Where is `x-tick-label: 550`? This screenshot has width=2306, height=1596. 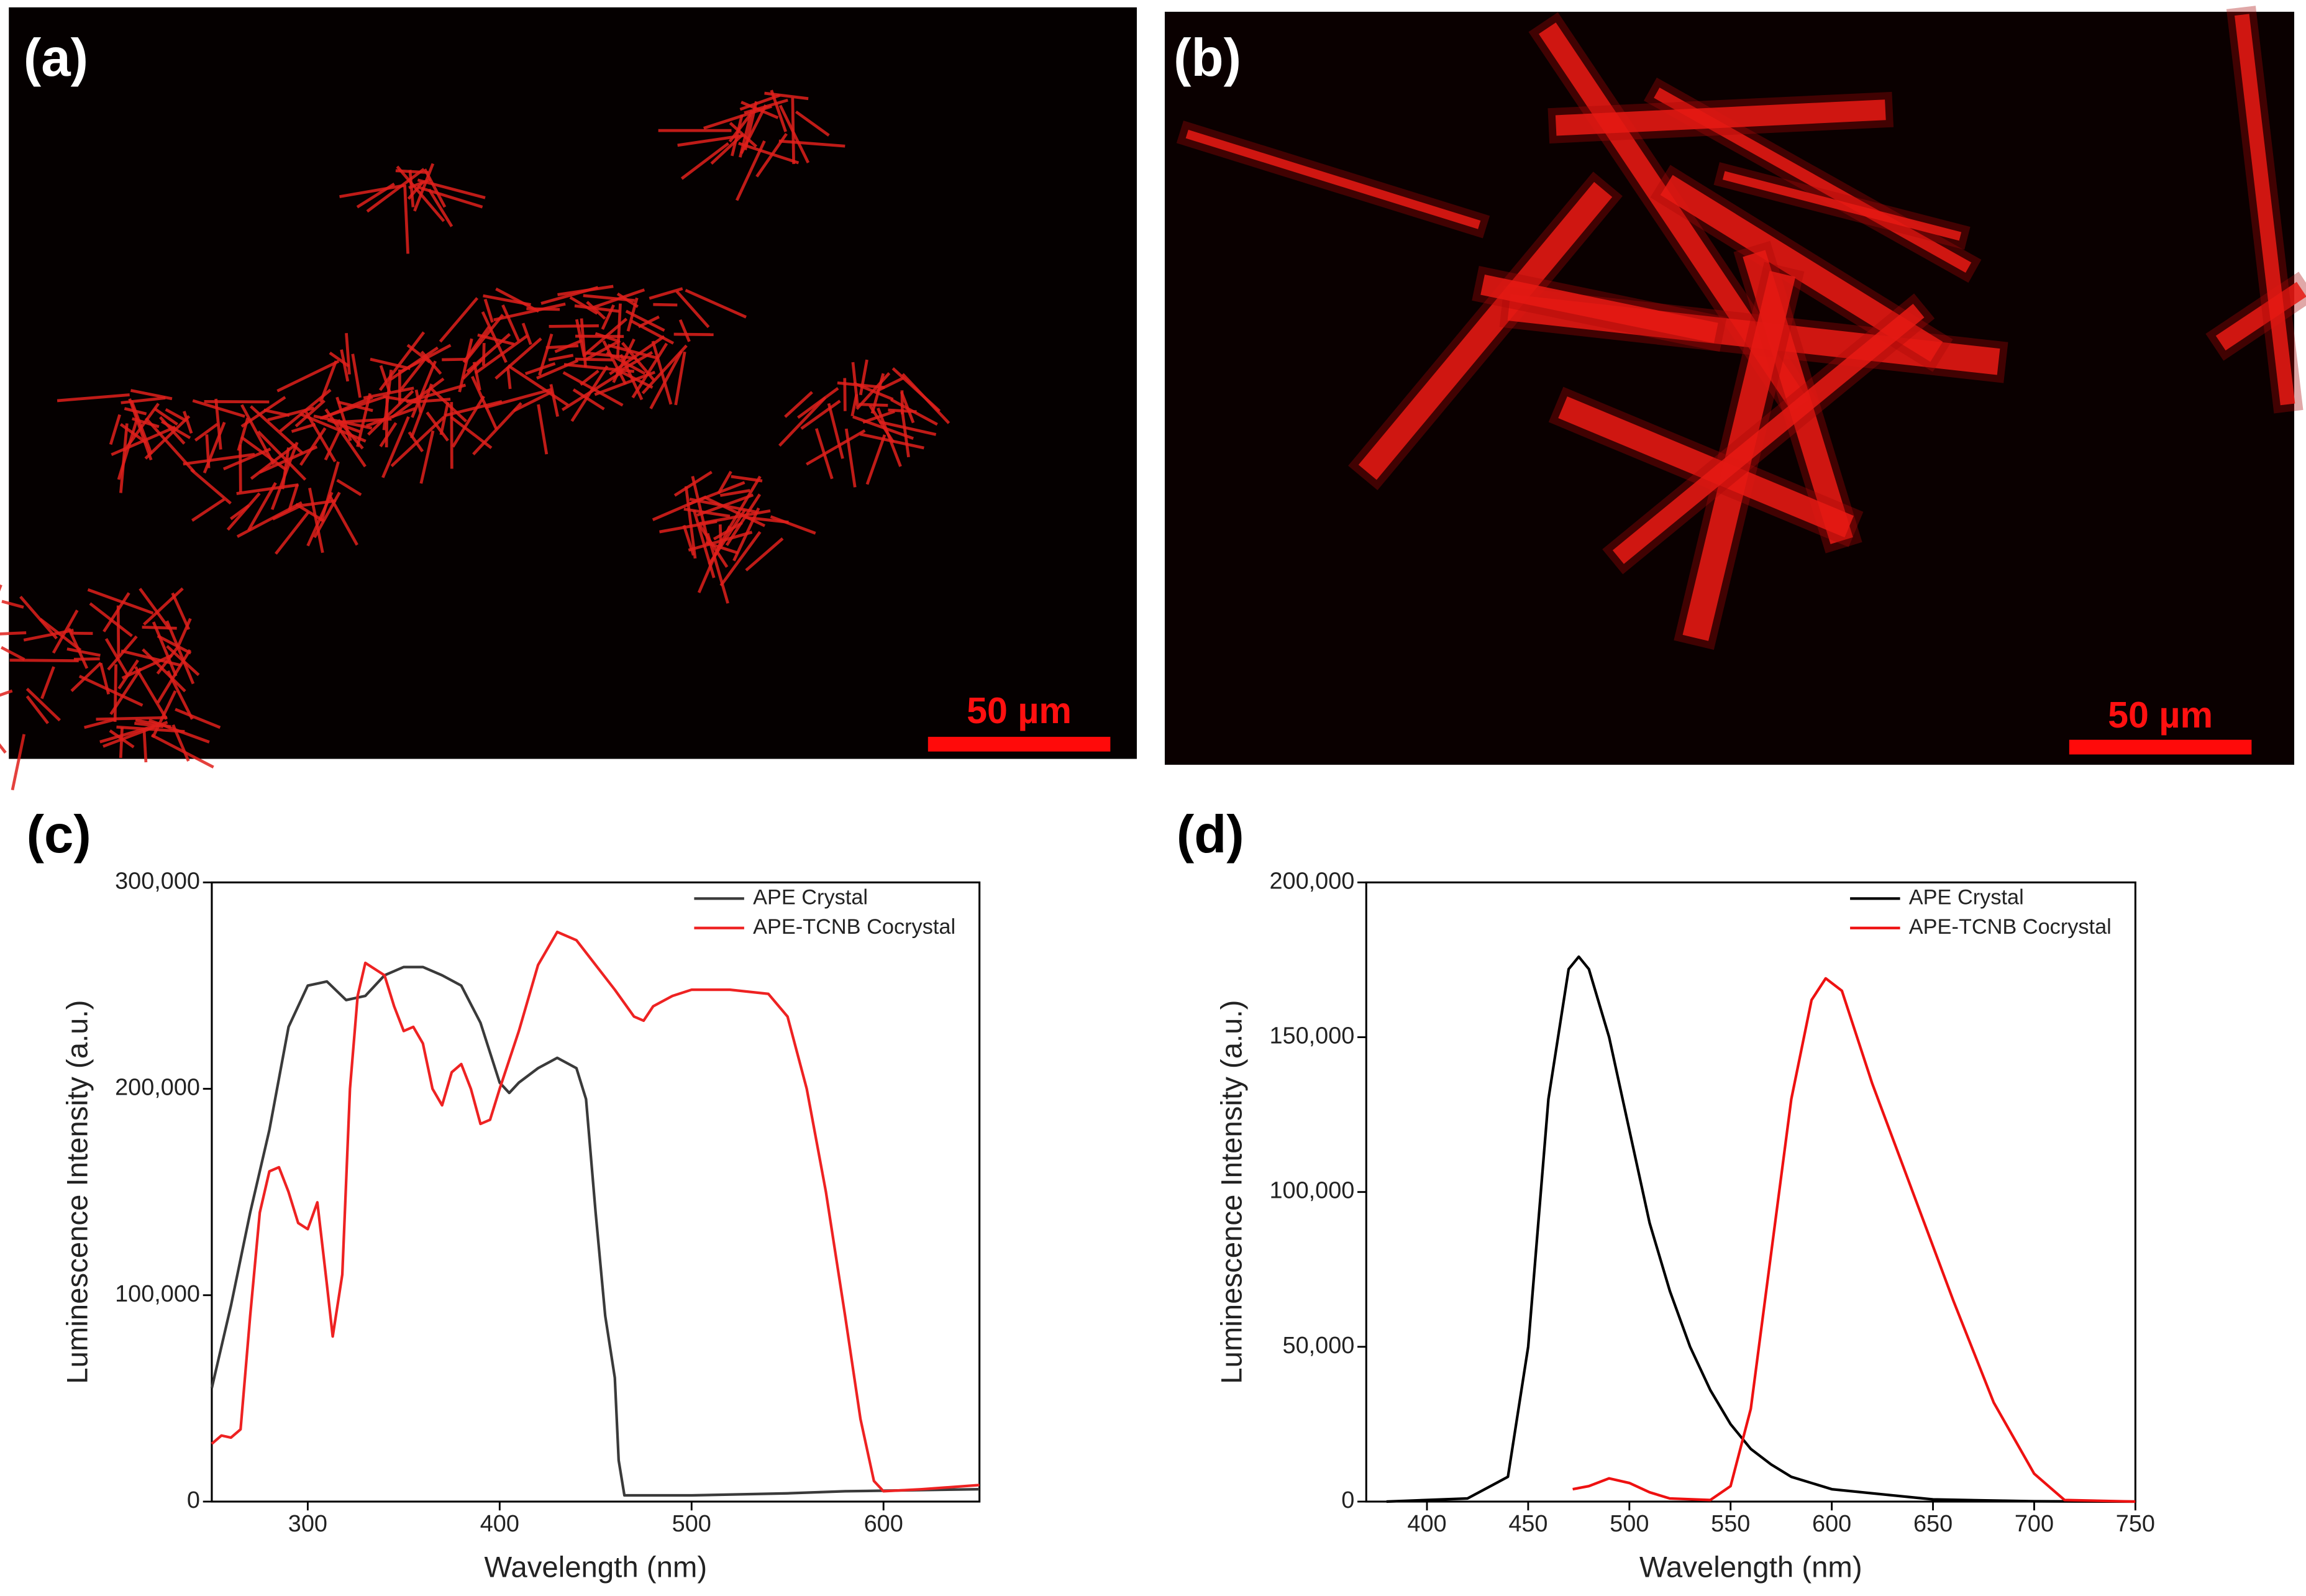
x-tick-label: 550 is located at coordinates (1731, 1524).